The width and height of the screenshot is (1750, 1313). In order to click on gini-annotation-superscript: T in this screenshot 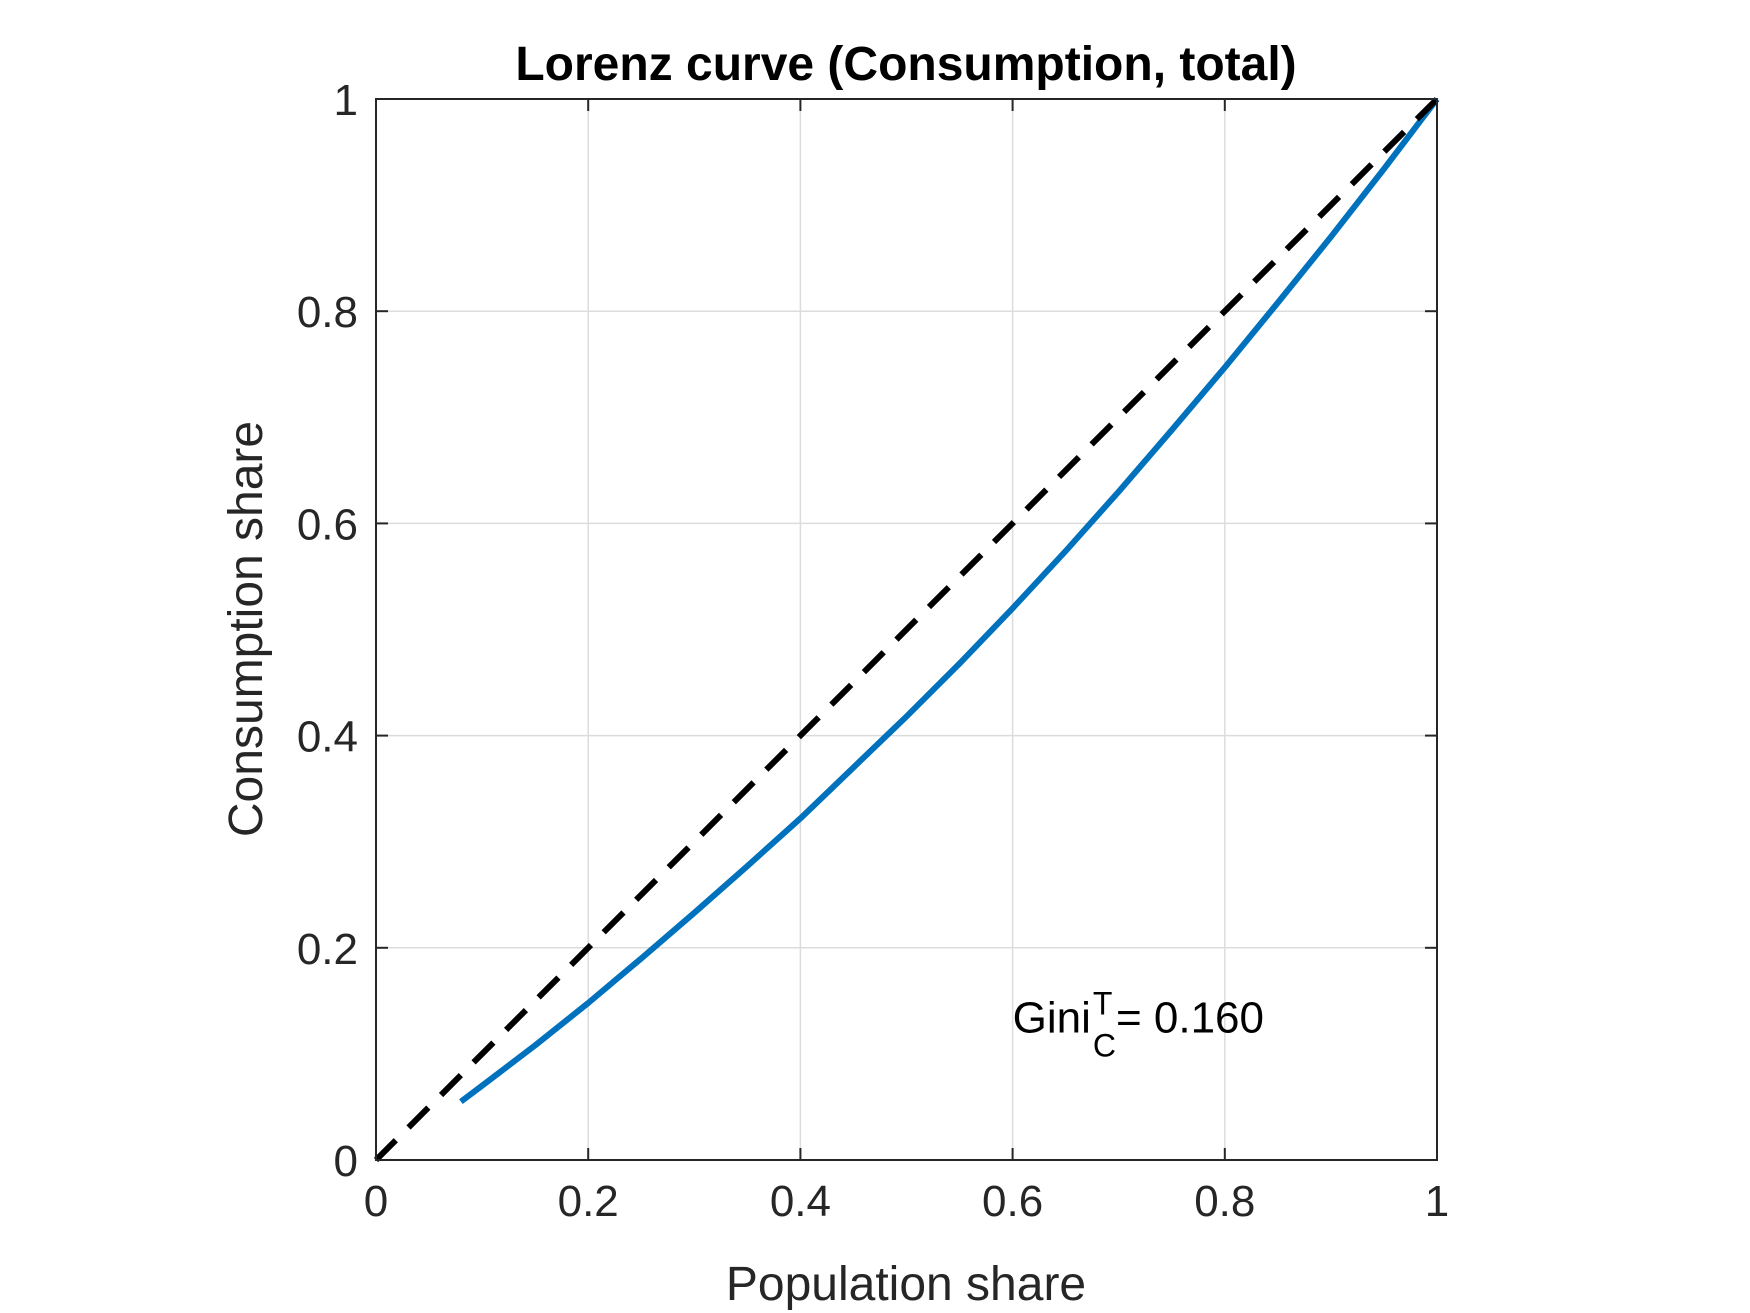, I will do `click(1103, 1004)`.